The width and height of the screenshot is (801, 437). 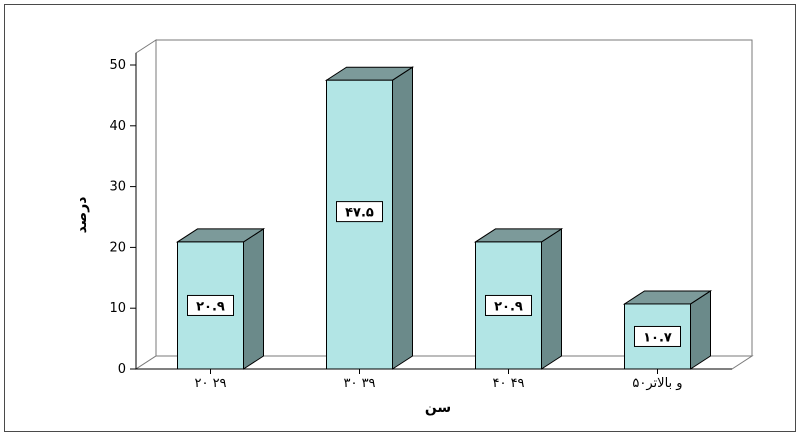 I want to click on y-tick-label: 40, so click(x=117, y=126).